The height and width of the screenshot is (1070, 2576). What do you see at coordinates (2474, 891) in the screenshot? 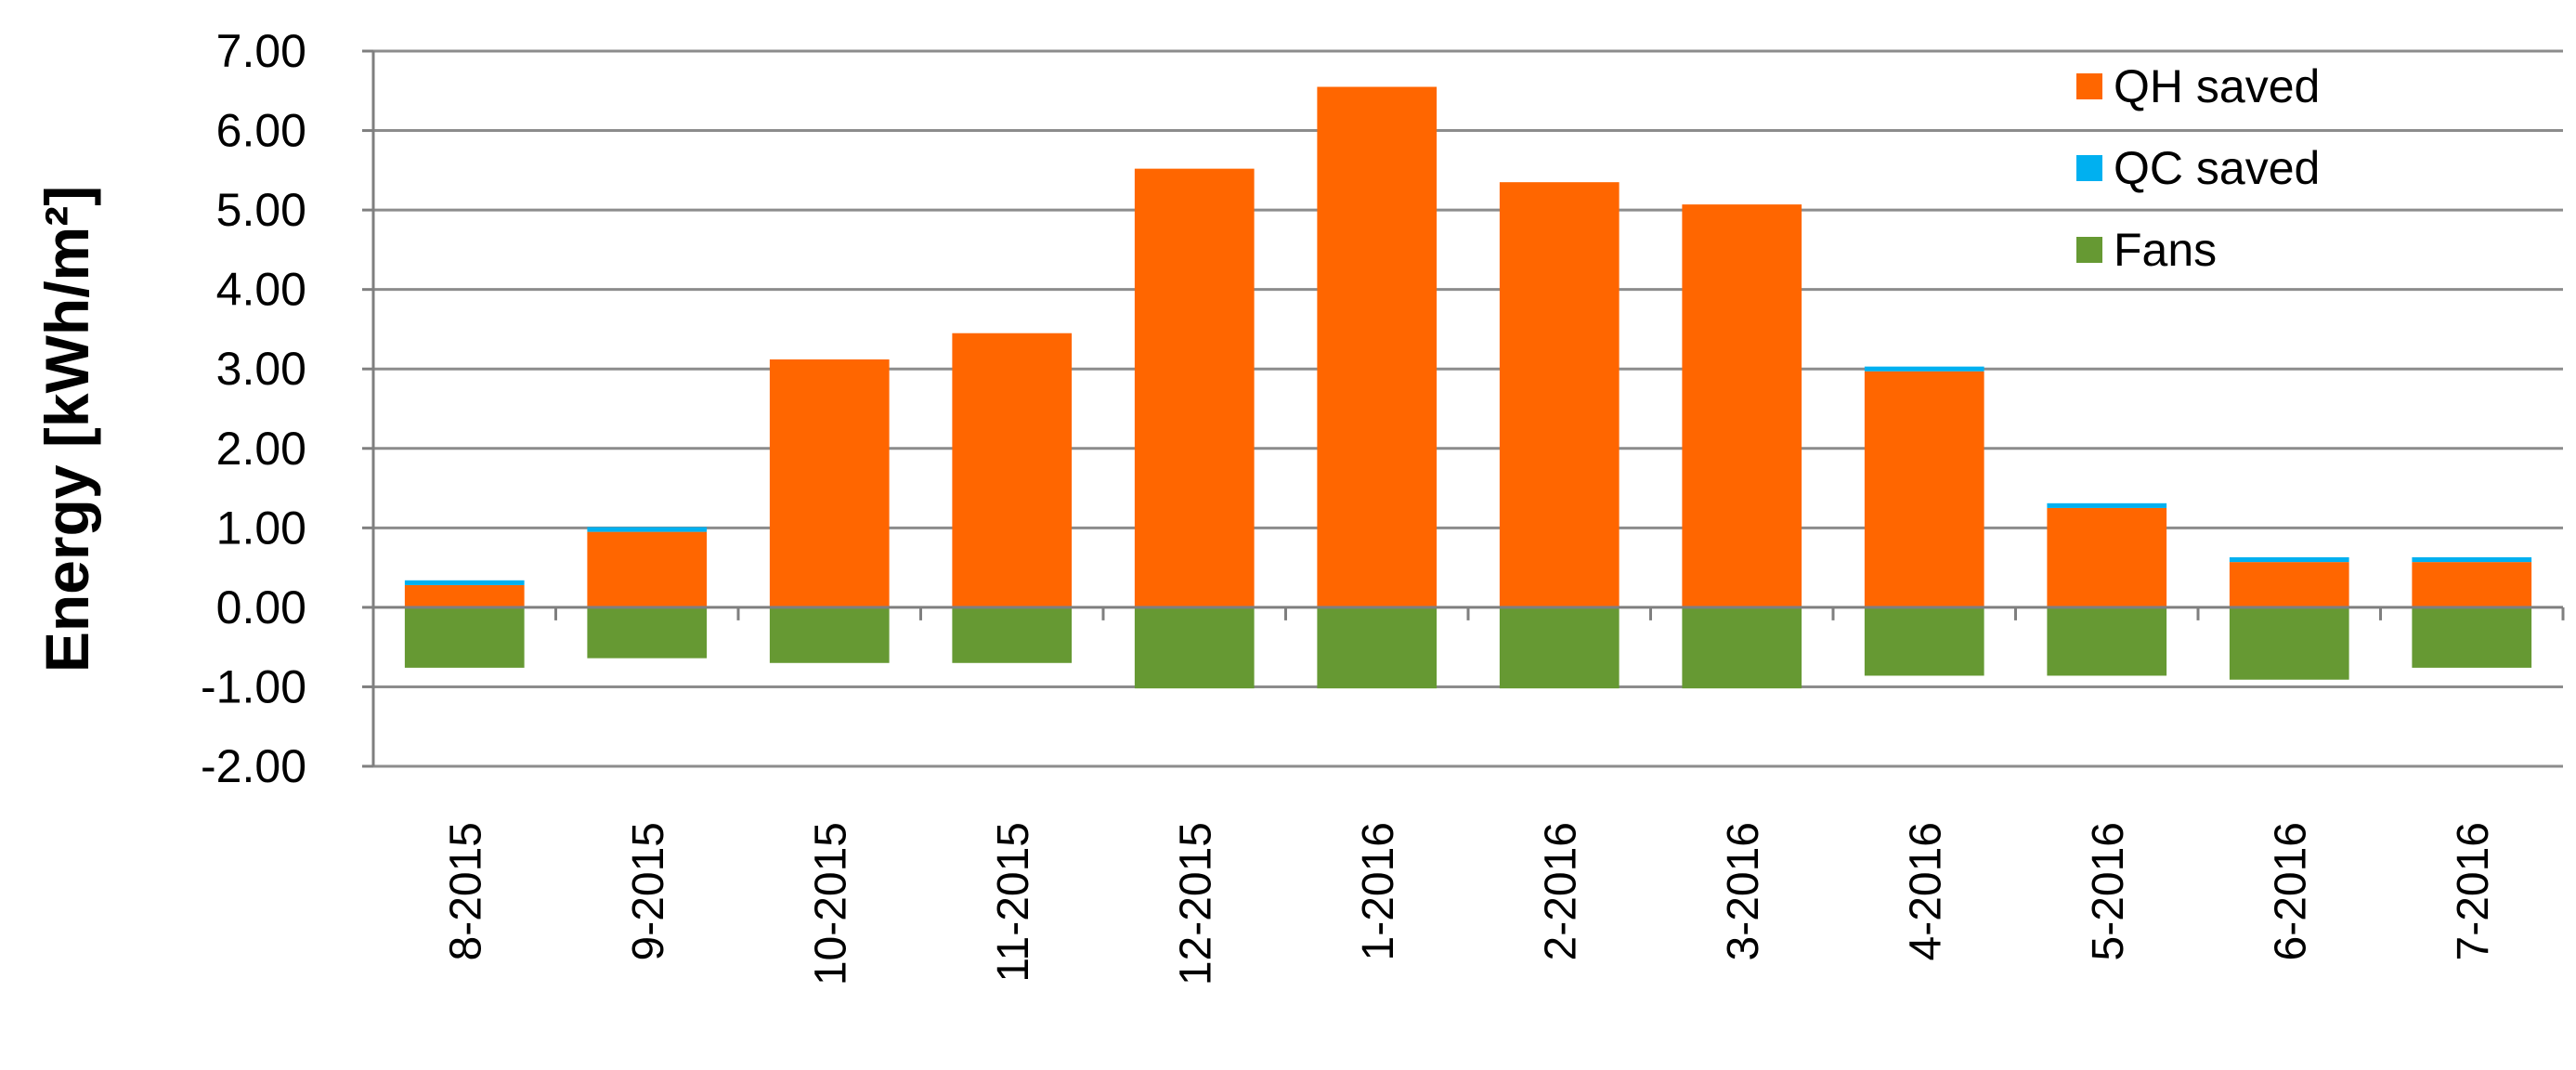
I see `x-tick-label: 7-2016` at bounding box center [2474, 891].